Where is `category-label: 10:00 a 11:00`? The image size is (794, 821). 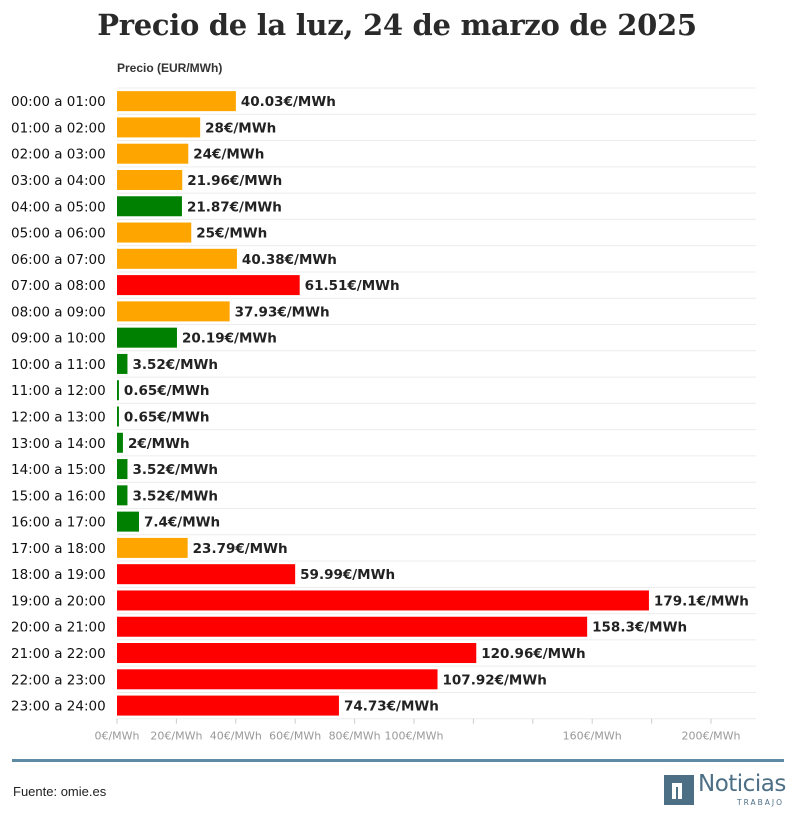
category-label: 10:00 a 11:00 is located at coordinates (58, 365).